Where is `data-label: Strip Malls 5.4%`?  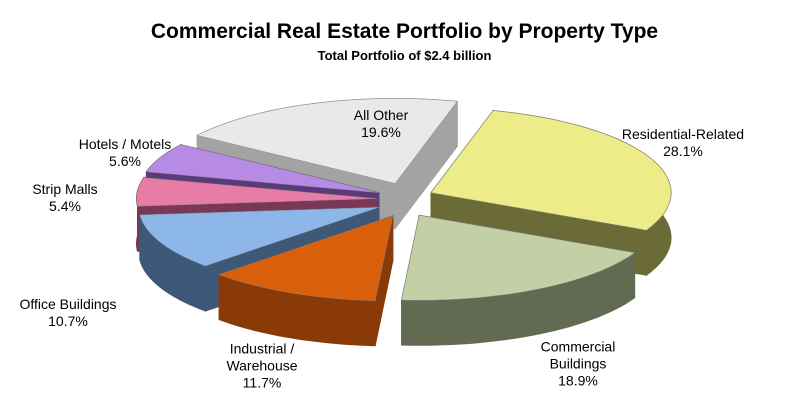 data-label: Strip Malls 5.4% is located at coordinates (75, 198).